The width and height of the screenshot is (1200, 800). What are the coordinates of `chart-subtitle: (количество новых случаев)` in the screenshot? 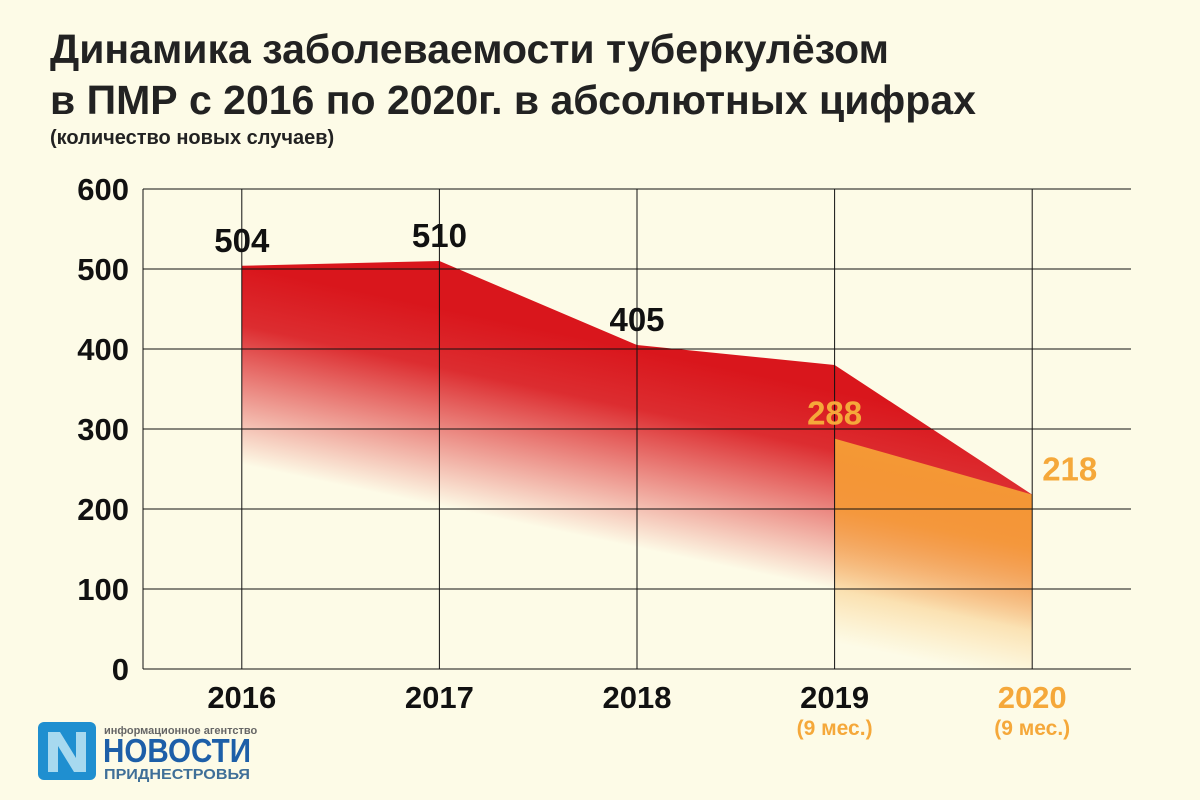 It's located at (192, 138).